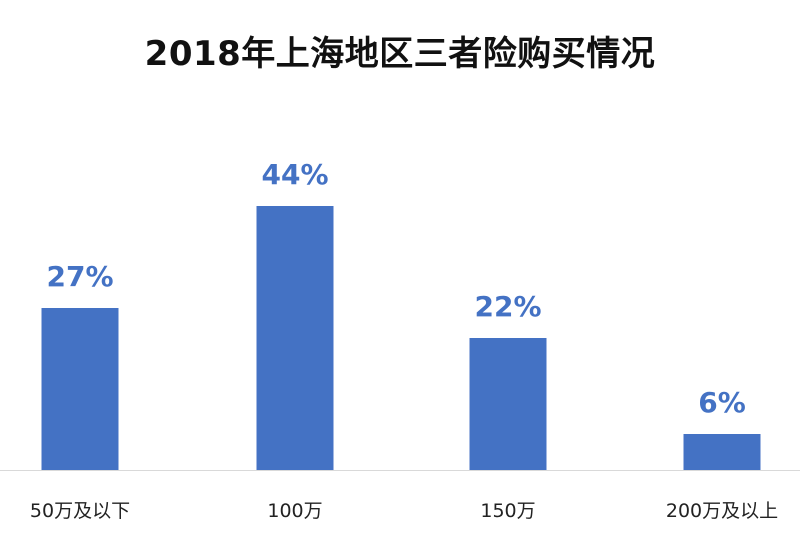  Describe the element at coordinates (79, 276) in the screenshot. I see `data-label-0: 27%` at that location.